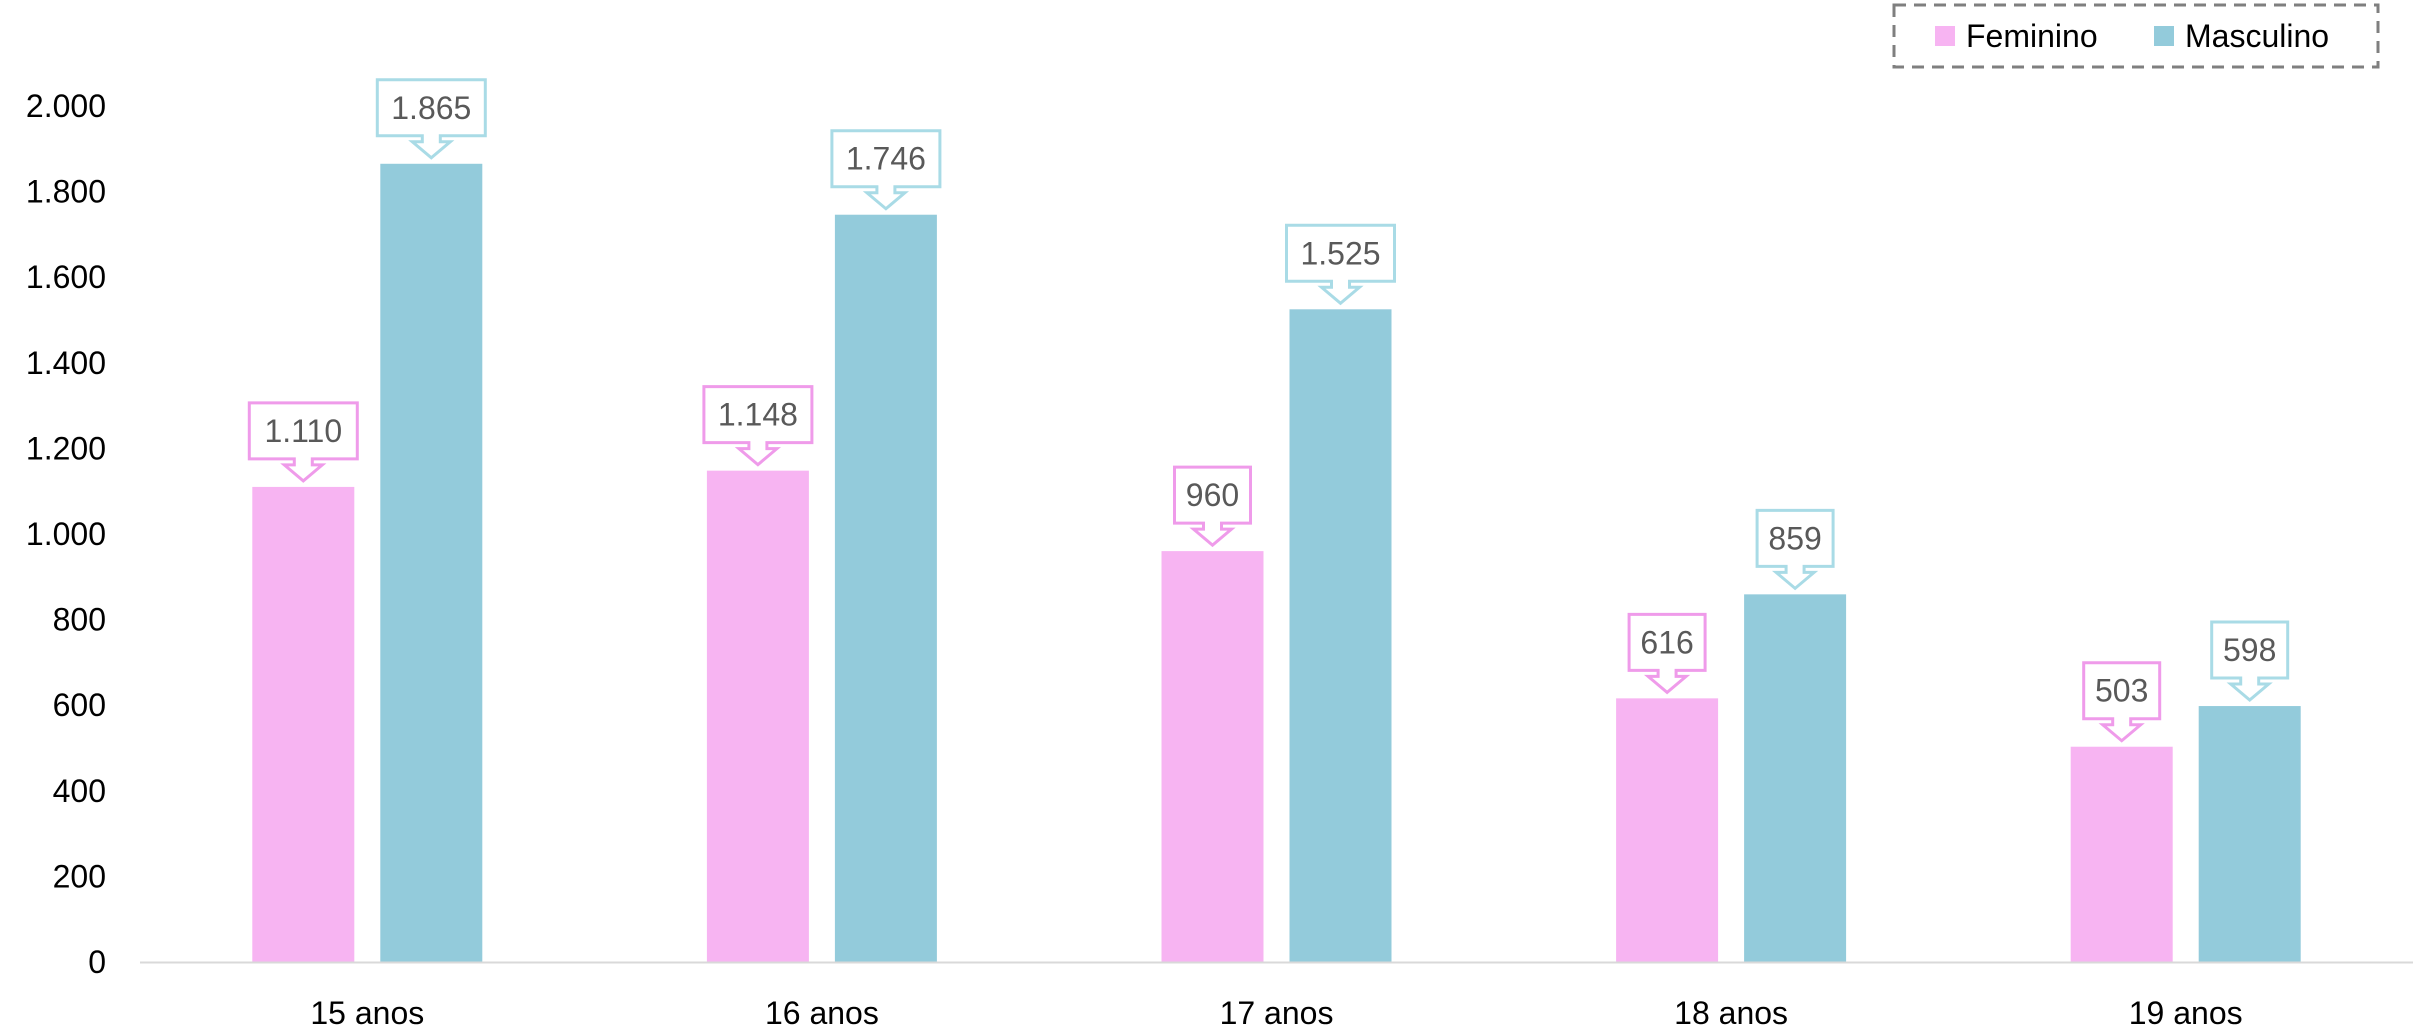 This screenshot has width=2413, height=1032. I want to click on y-tick-label: 1.400, so click(66, 363).